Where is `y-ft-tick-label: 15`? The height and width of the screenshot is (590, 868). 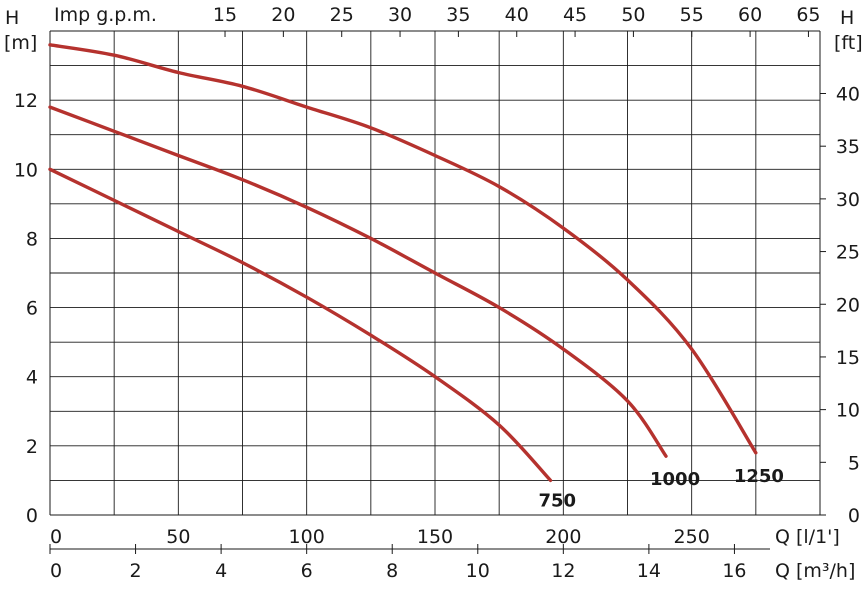
y-ft-tick-label: 15 is located at coordinates (848, 358).